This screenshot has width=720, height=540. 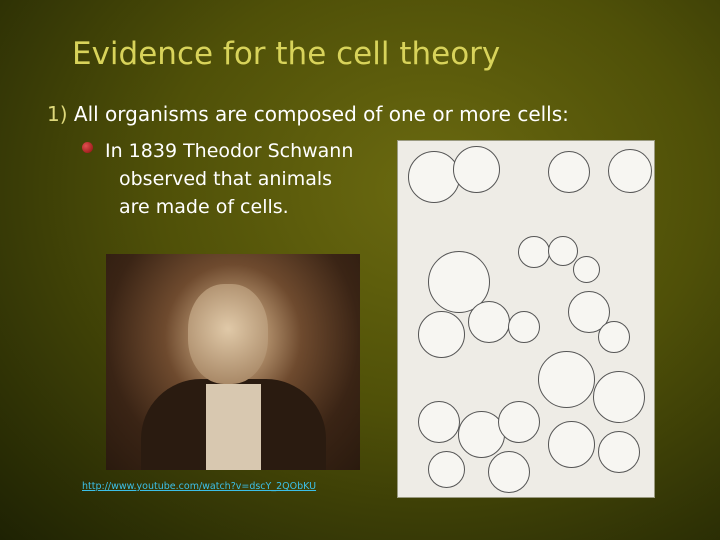 What do you see at coordinates (87, 147) in the screenshot?
I see `bullet-icon` at bounding box center [87, 147].